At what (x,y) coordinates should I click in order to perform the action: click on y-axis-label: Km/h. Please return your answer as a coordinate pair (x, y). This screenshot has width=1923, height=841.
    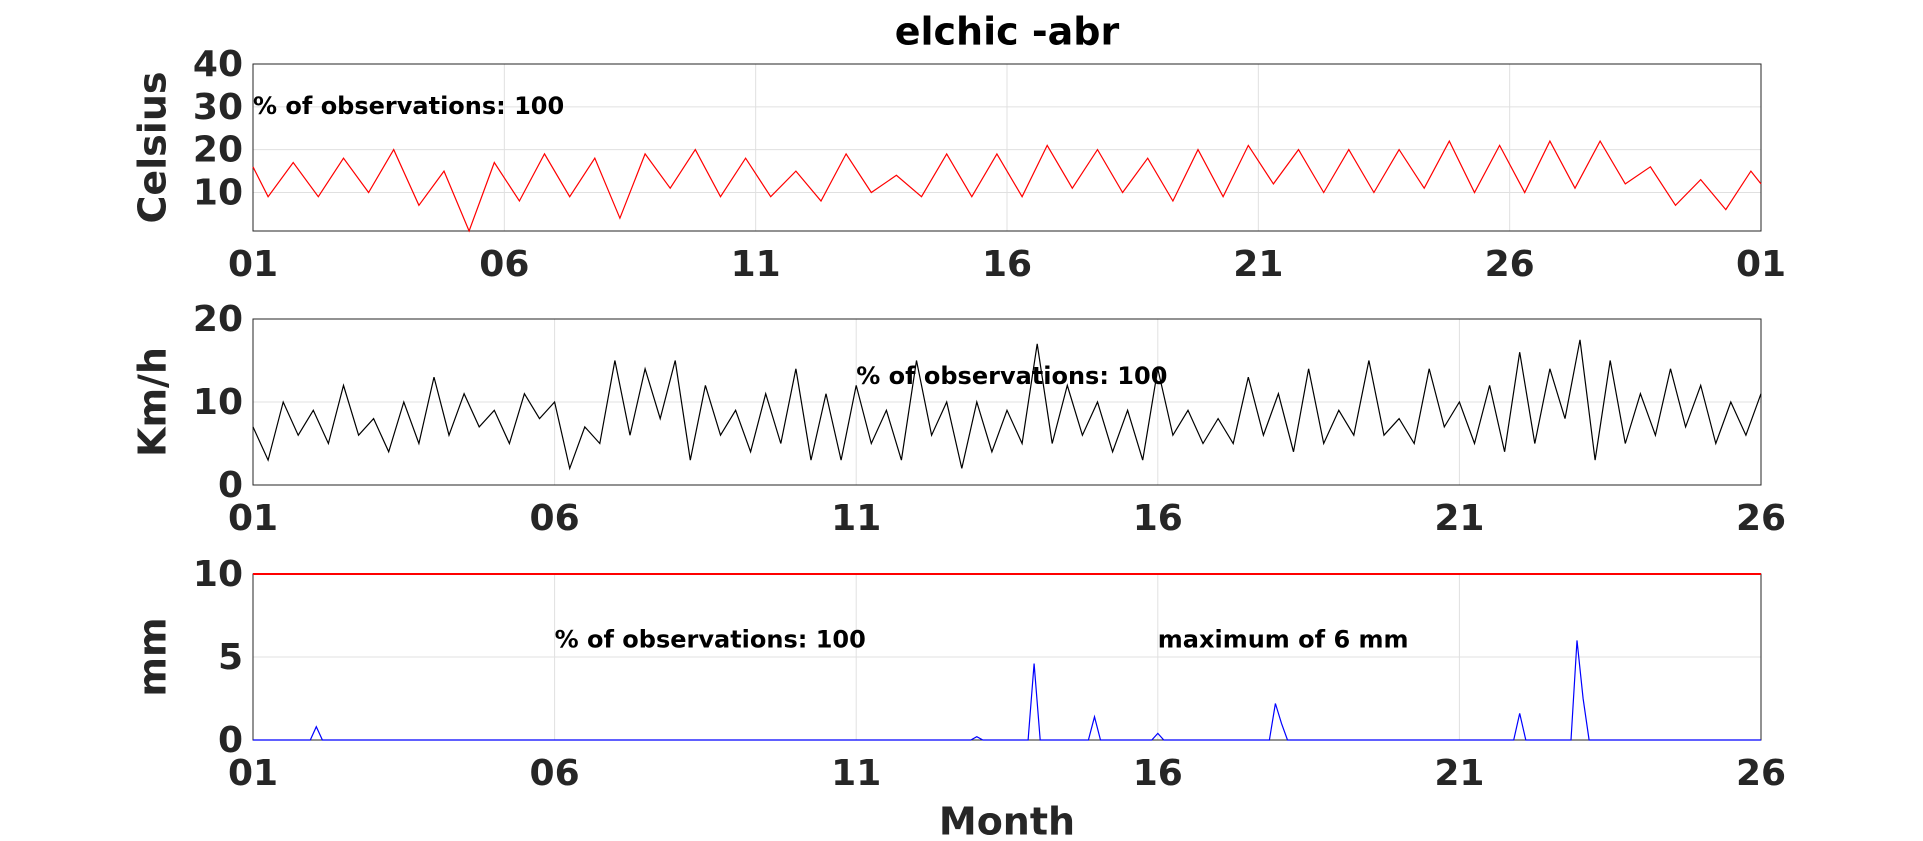
    Looking at the image, I should click on (153, 402).